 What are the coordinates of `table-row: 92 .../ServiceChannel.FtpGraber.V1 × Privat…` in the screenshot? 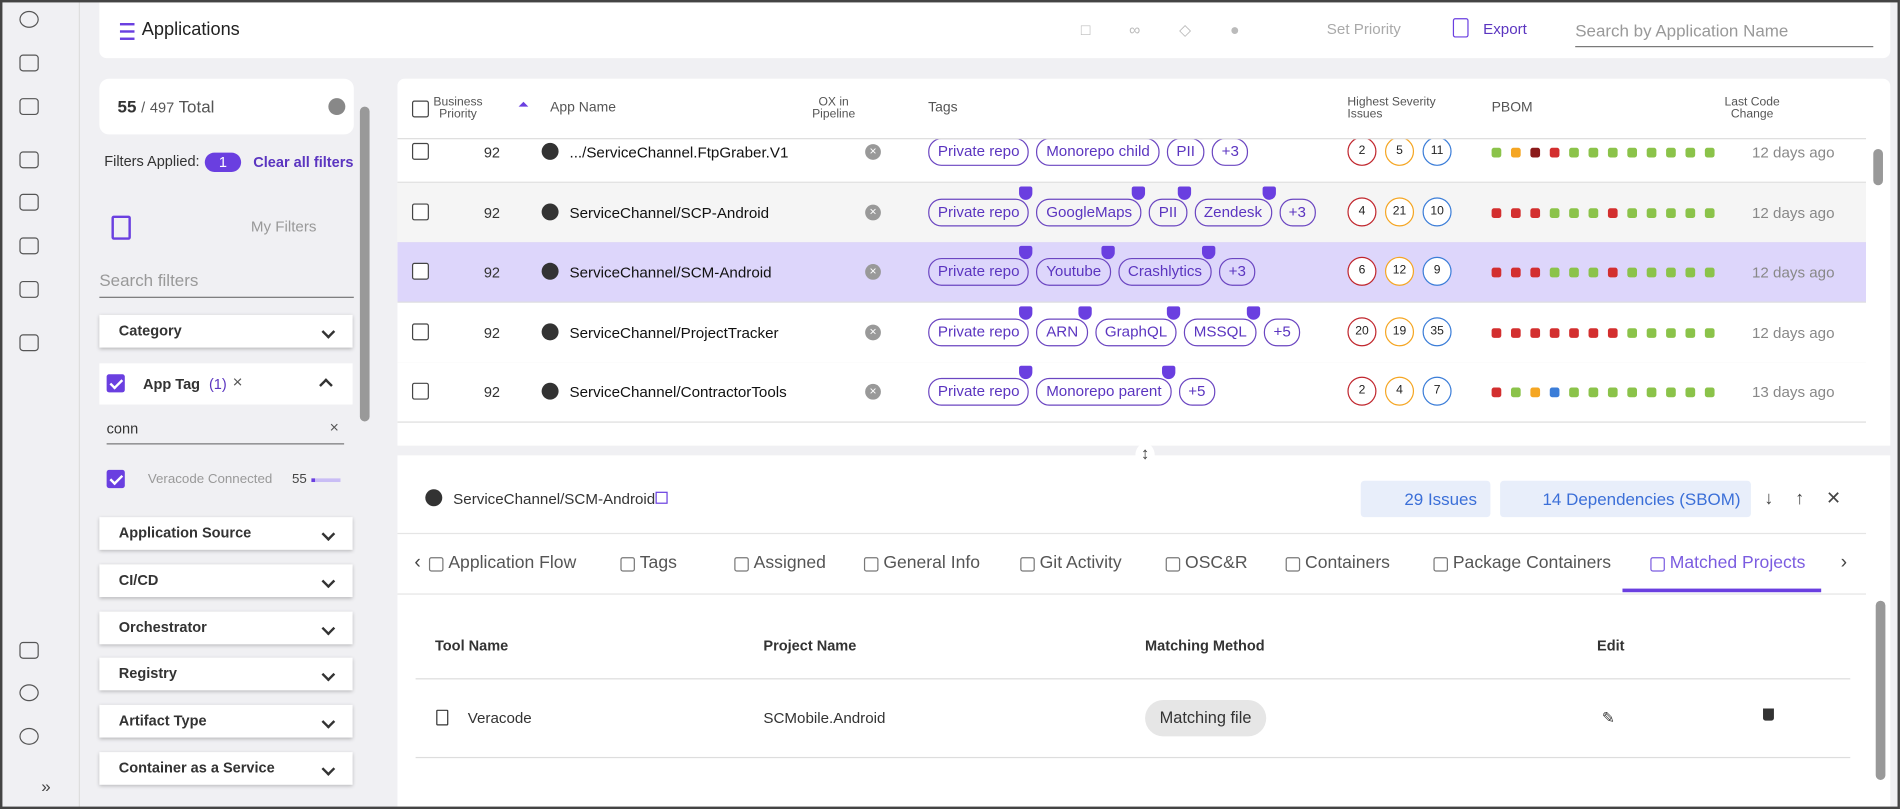 It's located at (1132, 160).